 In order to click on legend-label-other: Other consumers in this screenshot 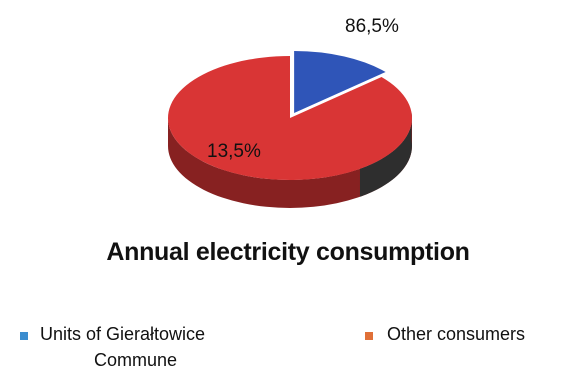, I will do `click(456, 334)`.